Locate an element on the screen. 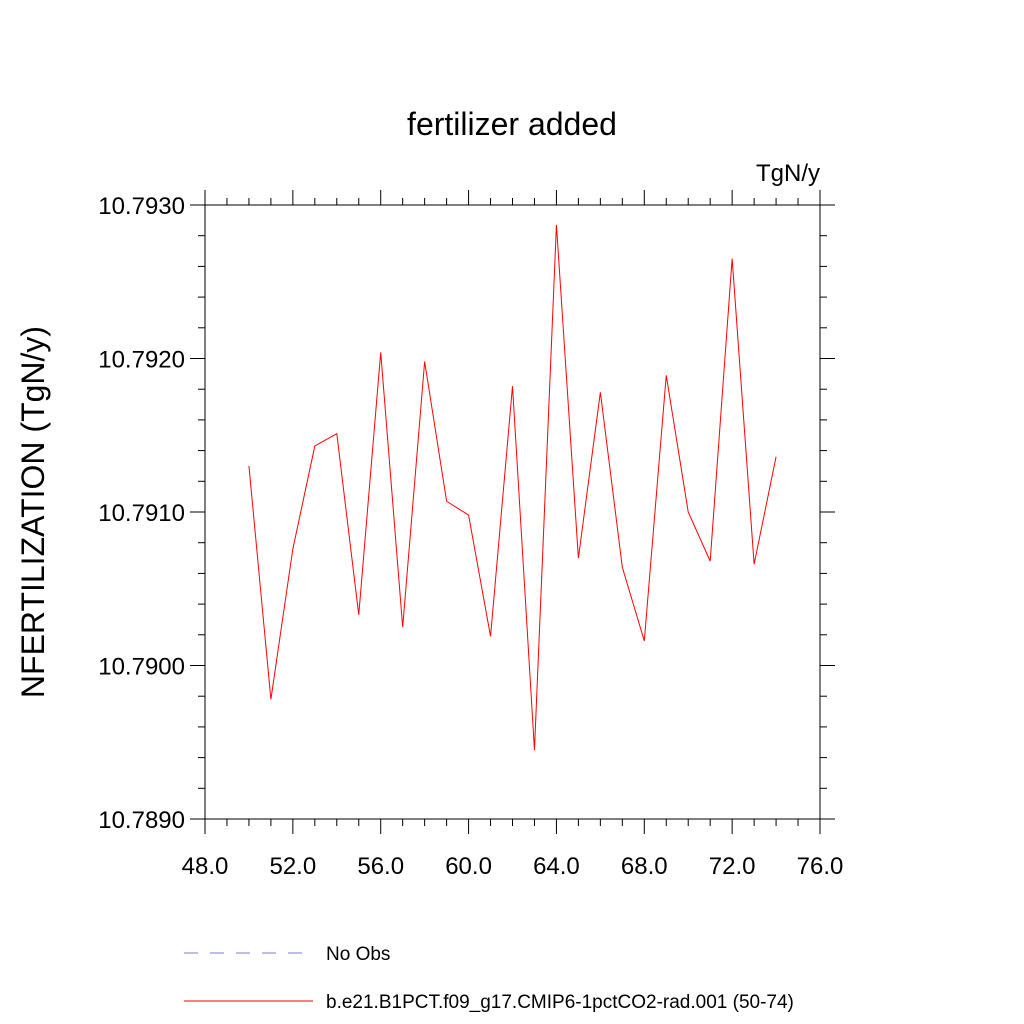 The height and width of the screenshot is (1024, 1024). legend-label: No Obs is located at coordinates (358, 954).